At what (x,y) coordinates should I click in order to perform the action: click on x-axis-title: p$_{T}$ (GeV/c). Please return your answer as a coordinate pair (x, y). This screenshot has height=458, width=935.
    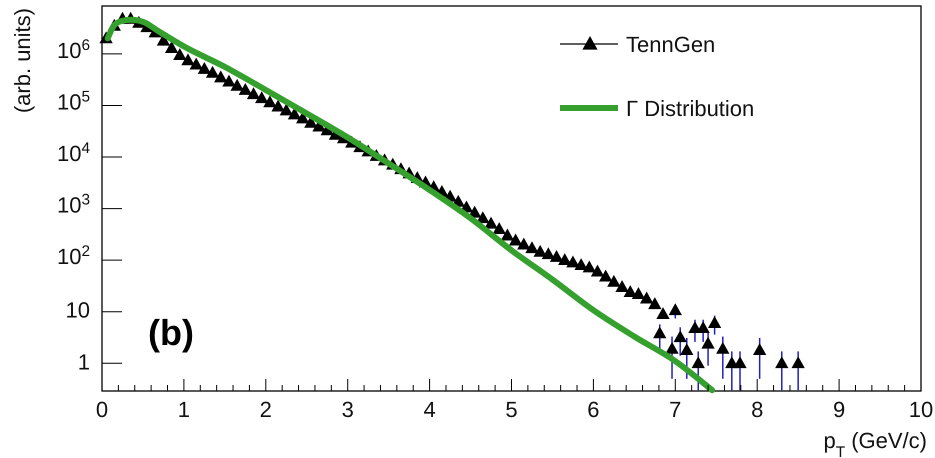
    Looking at the image, I should click on (875, 443).